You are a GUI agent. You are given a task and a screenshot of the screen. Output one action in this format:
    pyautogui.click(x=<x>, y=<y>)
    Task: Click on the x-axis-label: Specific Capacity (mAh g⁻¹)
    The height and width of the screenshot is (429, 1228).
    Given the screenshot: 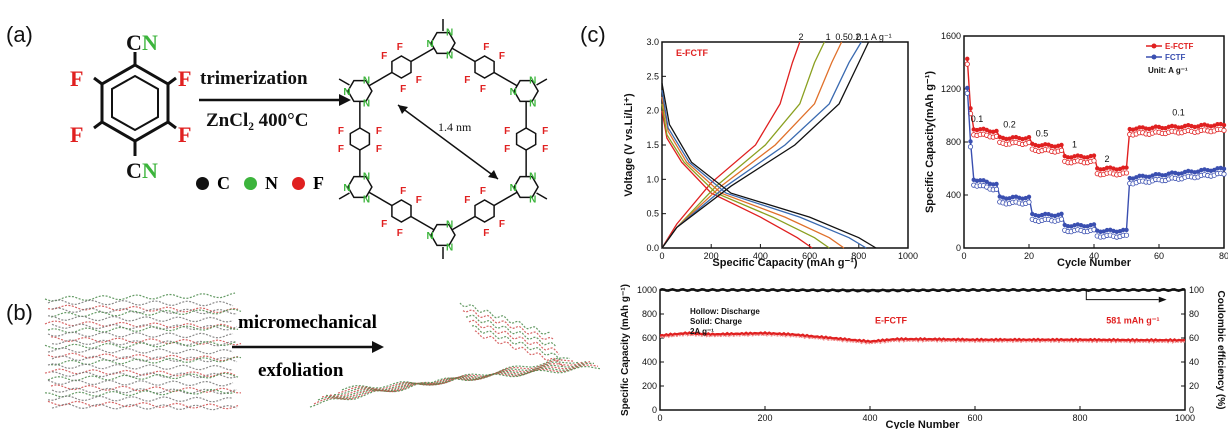 What is the action you would take?
    pyautogui.click(x=785, y=263)
    